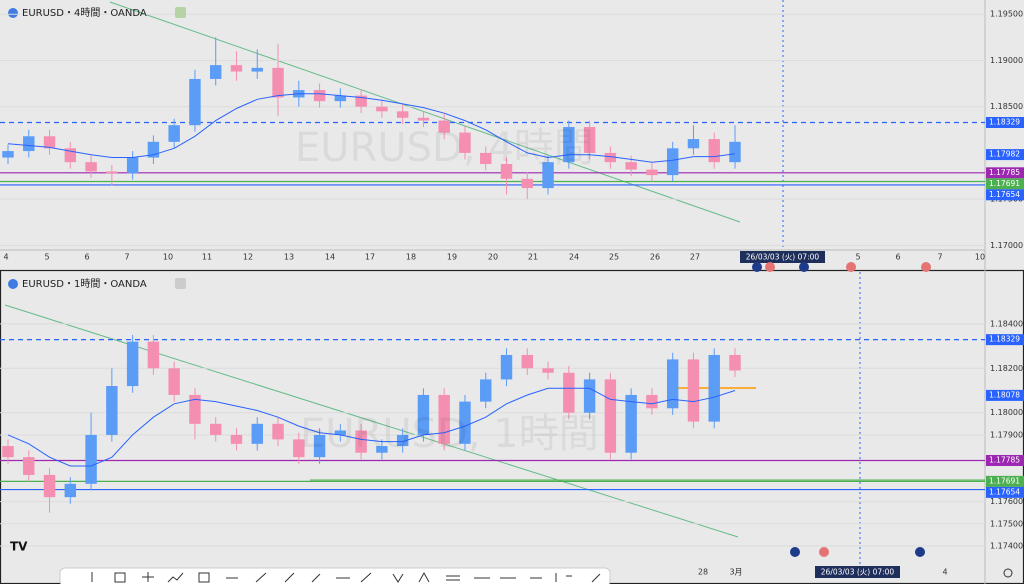 The width and height of the screenshot is (1024, 584). What do you see at coordinates (1008, 573) in the screenshot?
I see `settings-icon` at bounding box center [1008, 573].